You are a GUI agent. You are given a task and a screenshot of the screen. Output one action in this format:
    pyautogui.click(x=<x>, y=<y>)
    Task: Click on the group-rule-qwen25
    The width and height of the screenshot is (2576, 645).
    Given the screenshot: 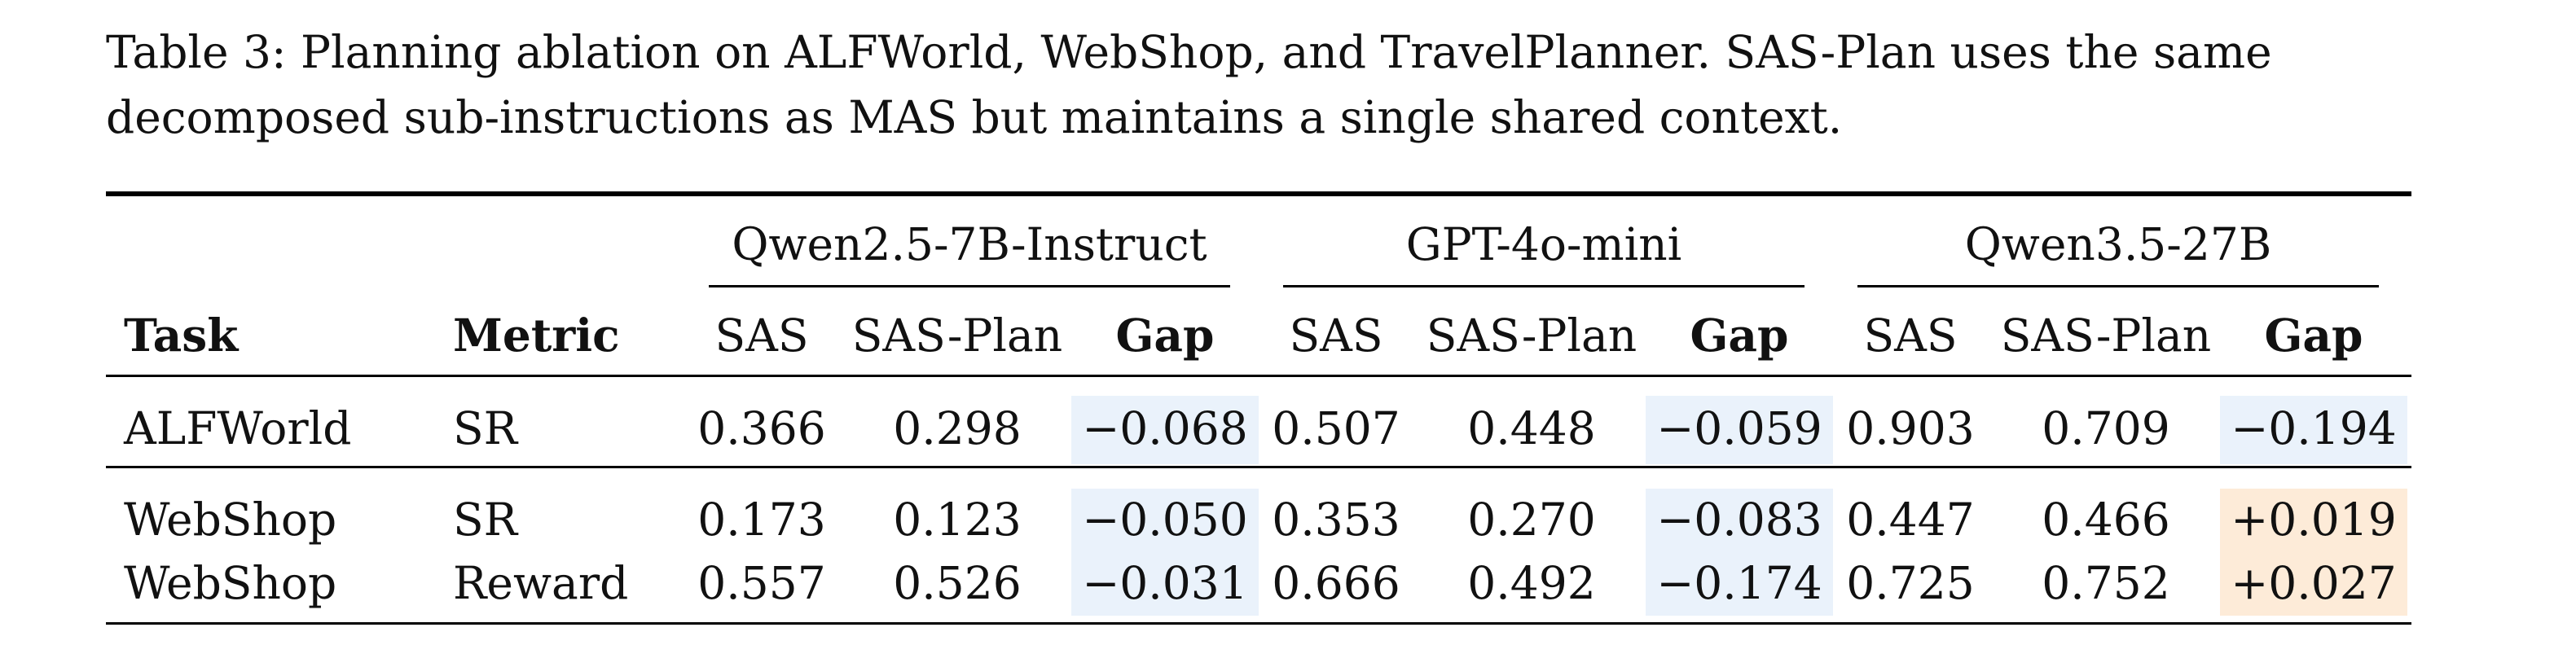 What is the action you would take?
    pyautogui.click(x=969, y=286)
    